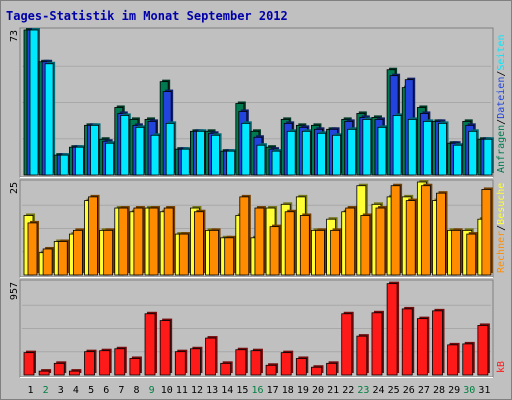 Image resolution: width=512 pixels, height=400 pixels. Describe the element at coordinates (215, 155) in the screenshot. I see `bar-seiten-day-13-face` at that location.